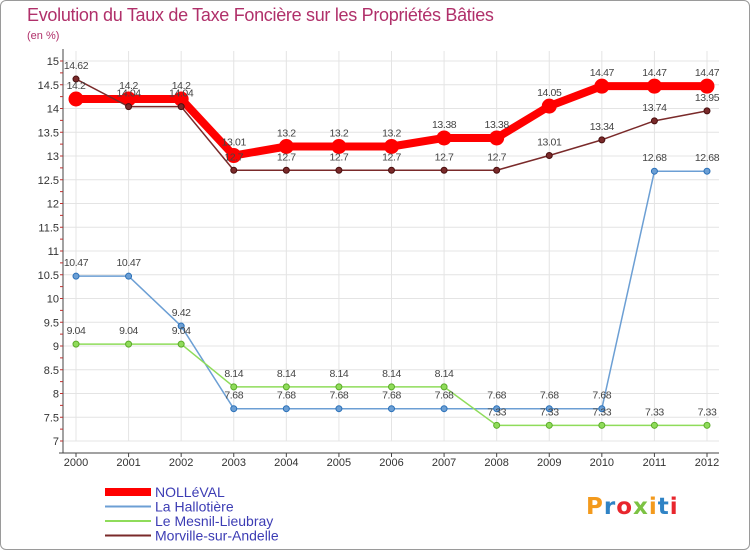 The image size is (750, 550). I want to click on y-tick-label: 7.5, so click(51, 418).